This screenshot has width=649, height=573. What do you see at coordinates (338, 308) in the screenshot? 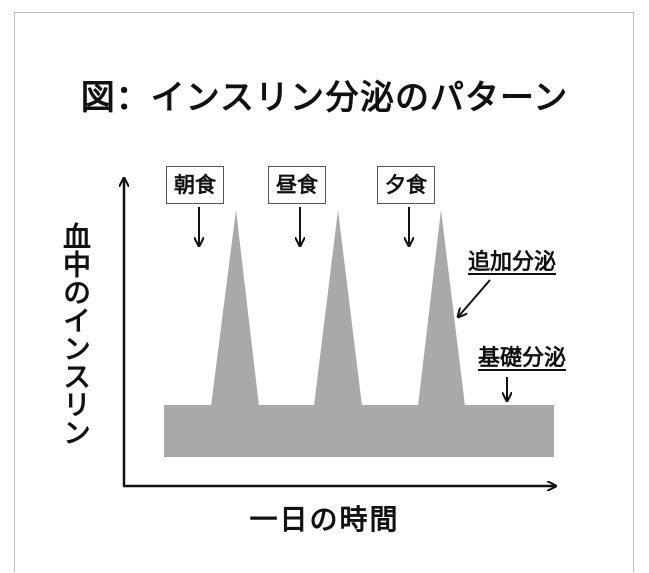
I see `bolus-spike-lunch` at bounding box center [338, 308].